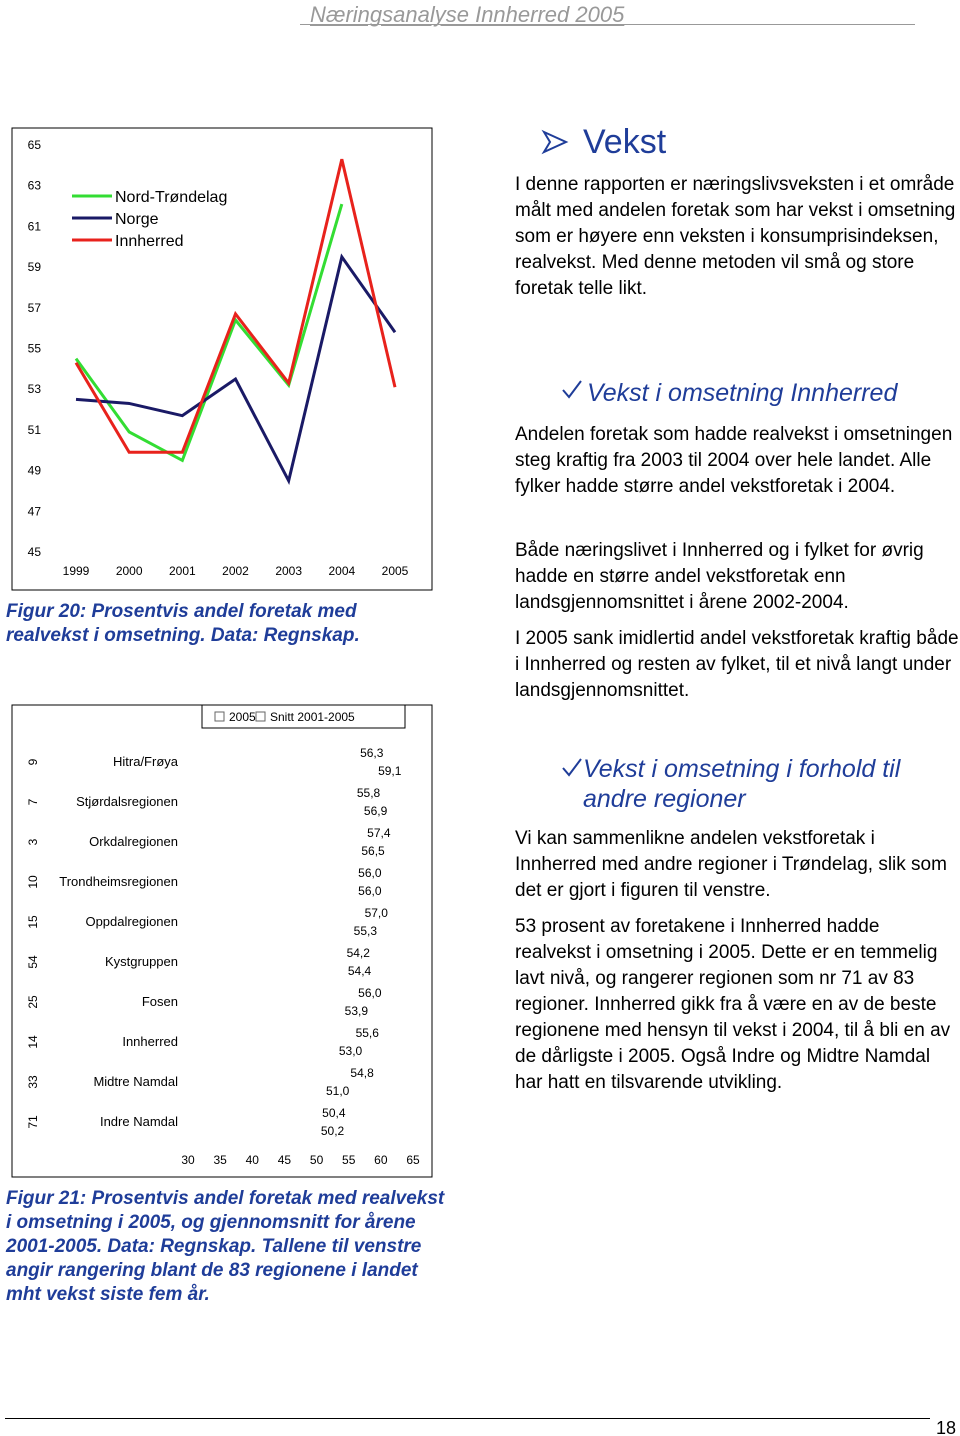  I want to click on footer-rule, so click(467, 1418).